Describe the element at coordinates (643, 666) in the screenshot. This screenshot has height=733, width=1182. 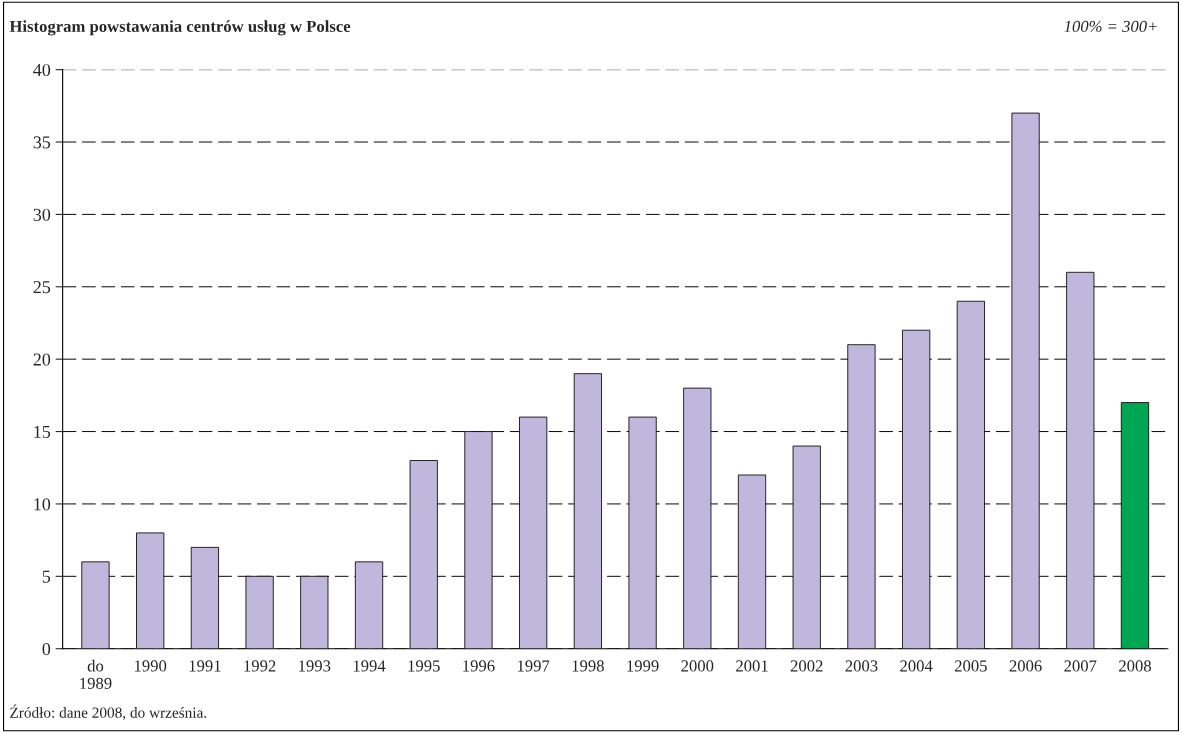
I see `x-tick-label: 1999` at that location.